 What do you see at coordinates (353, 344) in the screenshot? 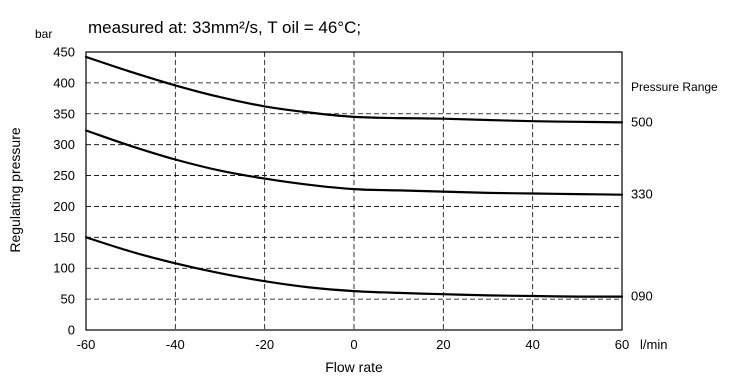
I see `x-tick-label: 0` at bounding box center [353, 344].